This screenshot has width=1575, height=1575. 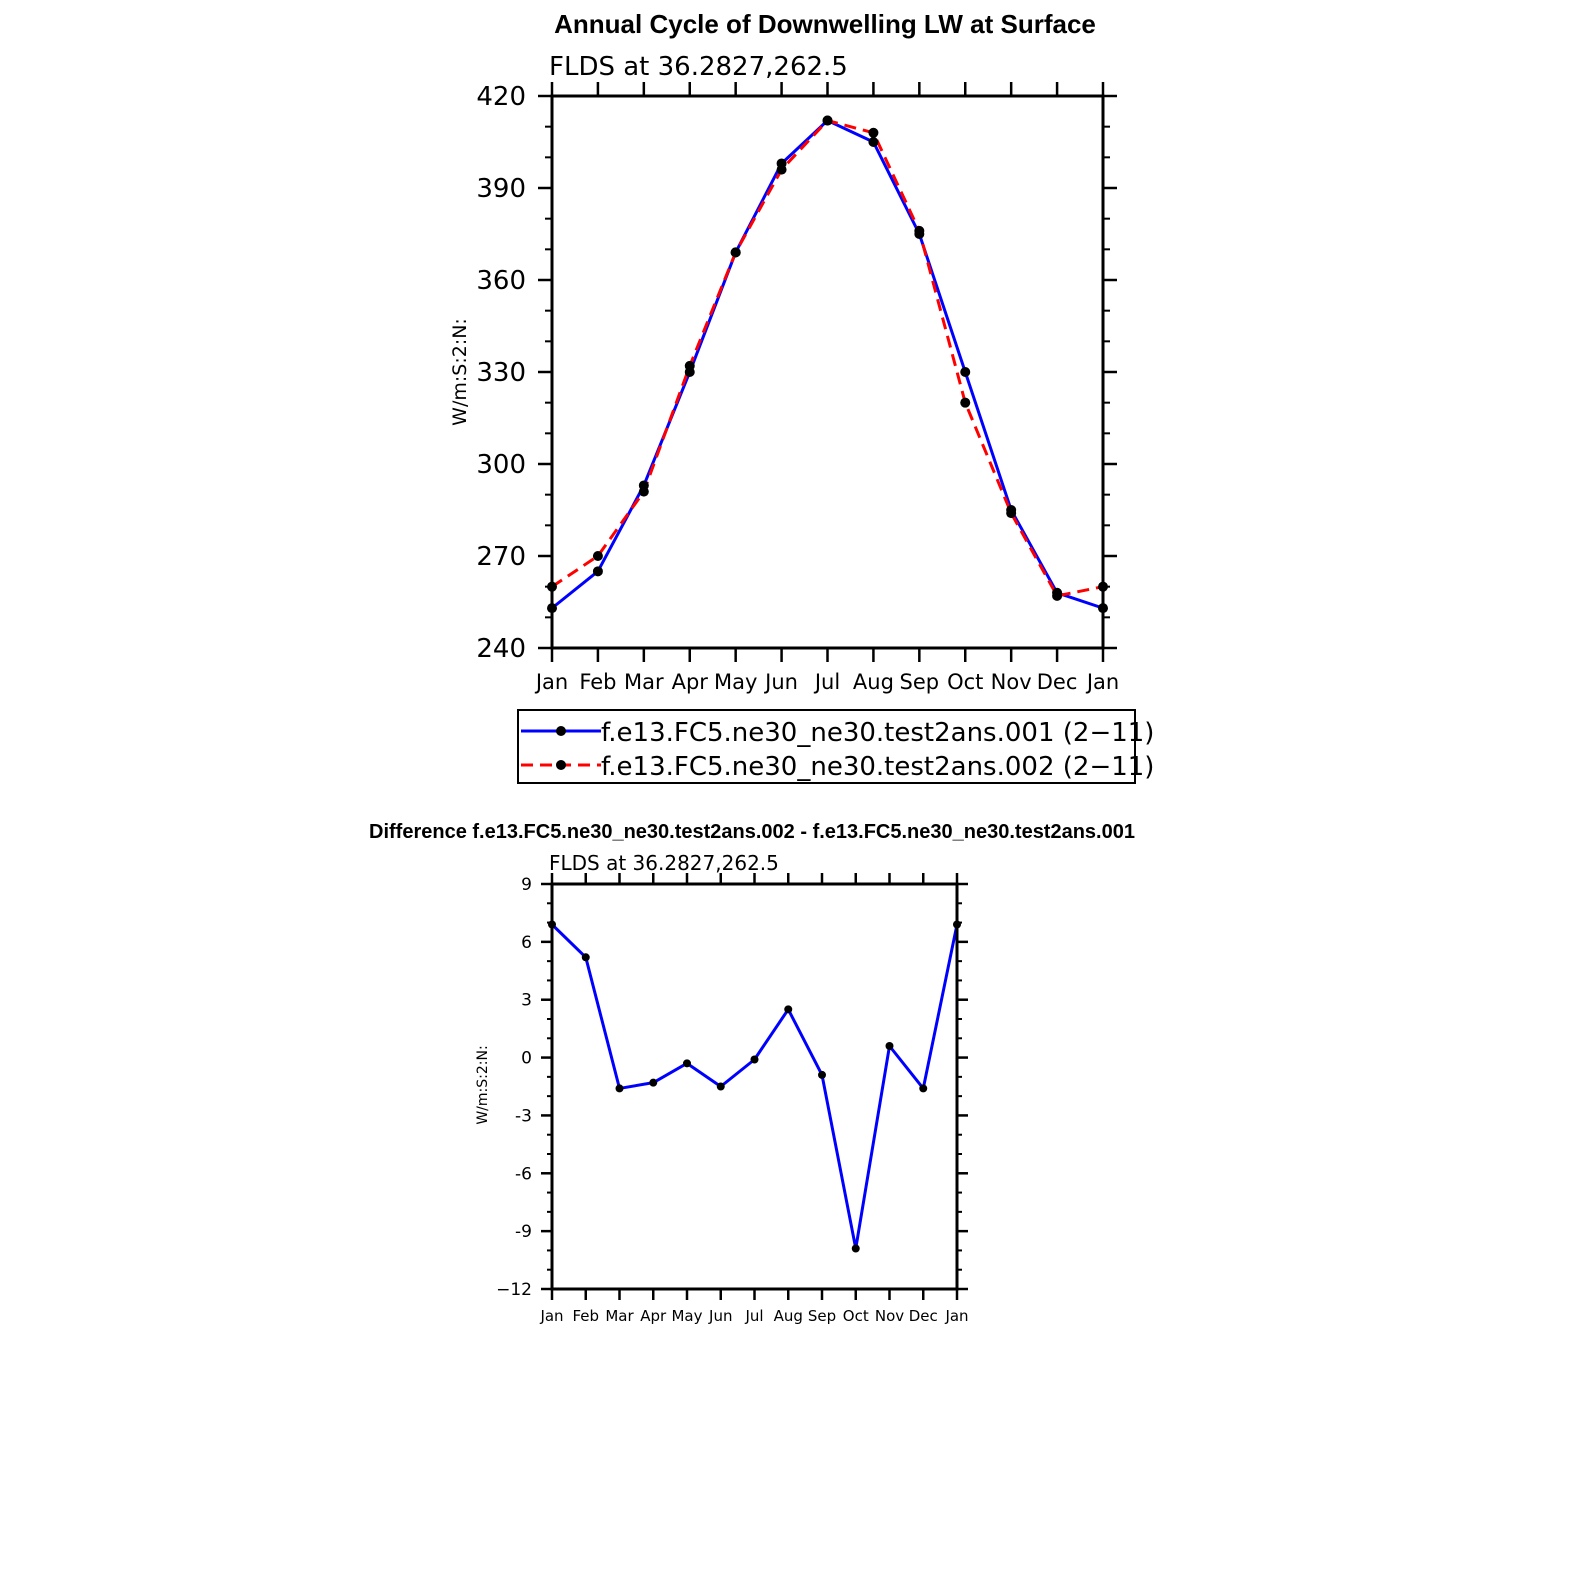 I want to click on y-tick-label: 300, so click(x=501, y=465).